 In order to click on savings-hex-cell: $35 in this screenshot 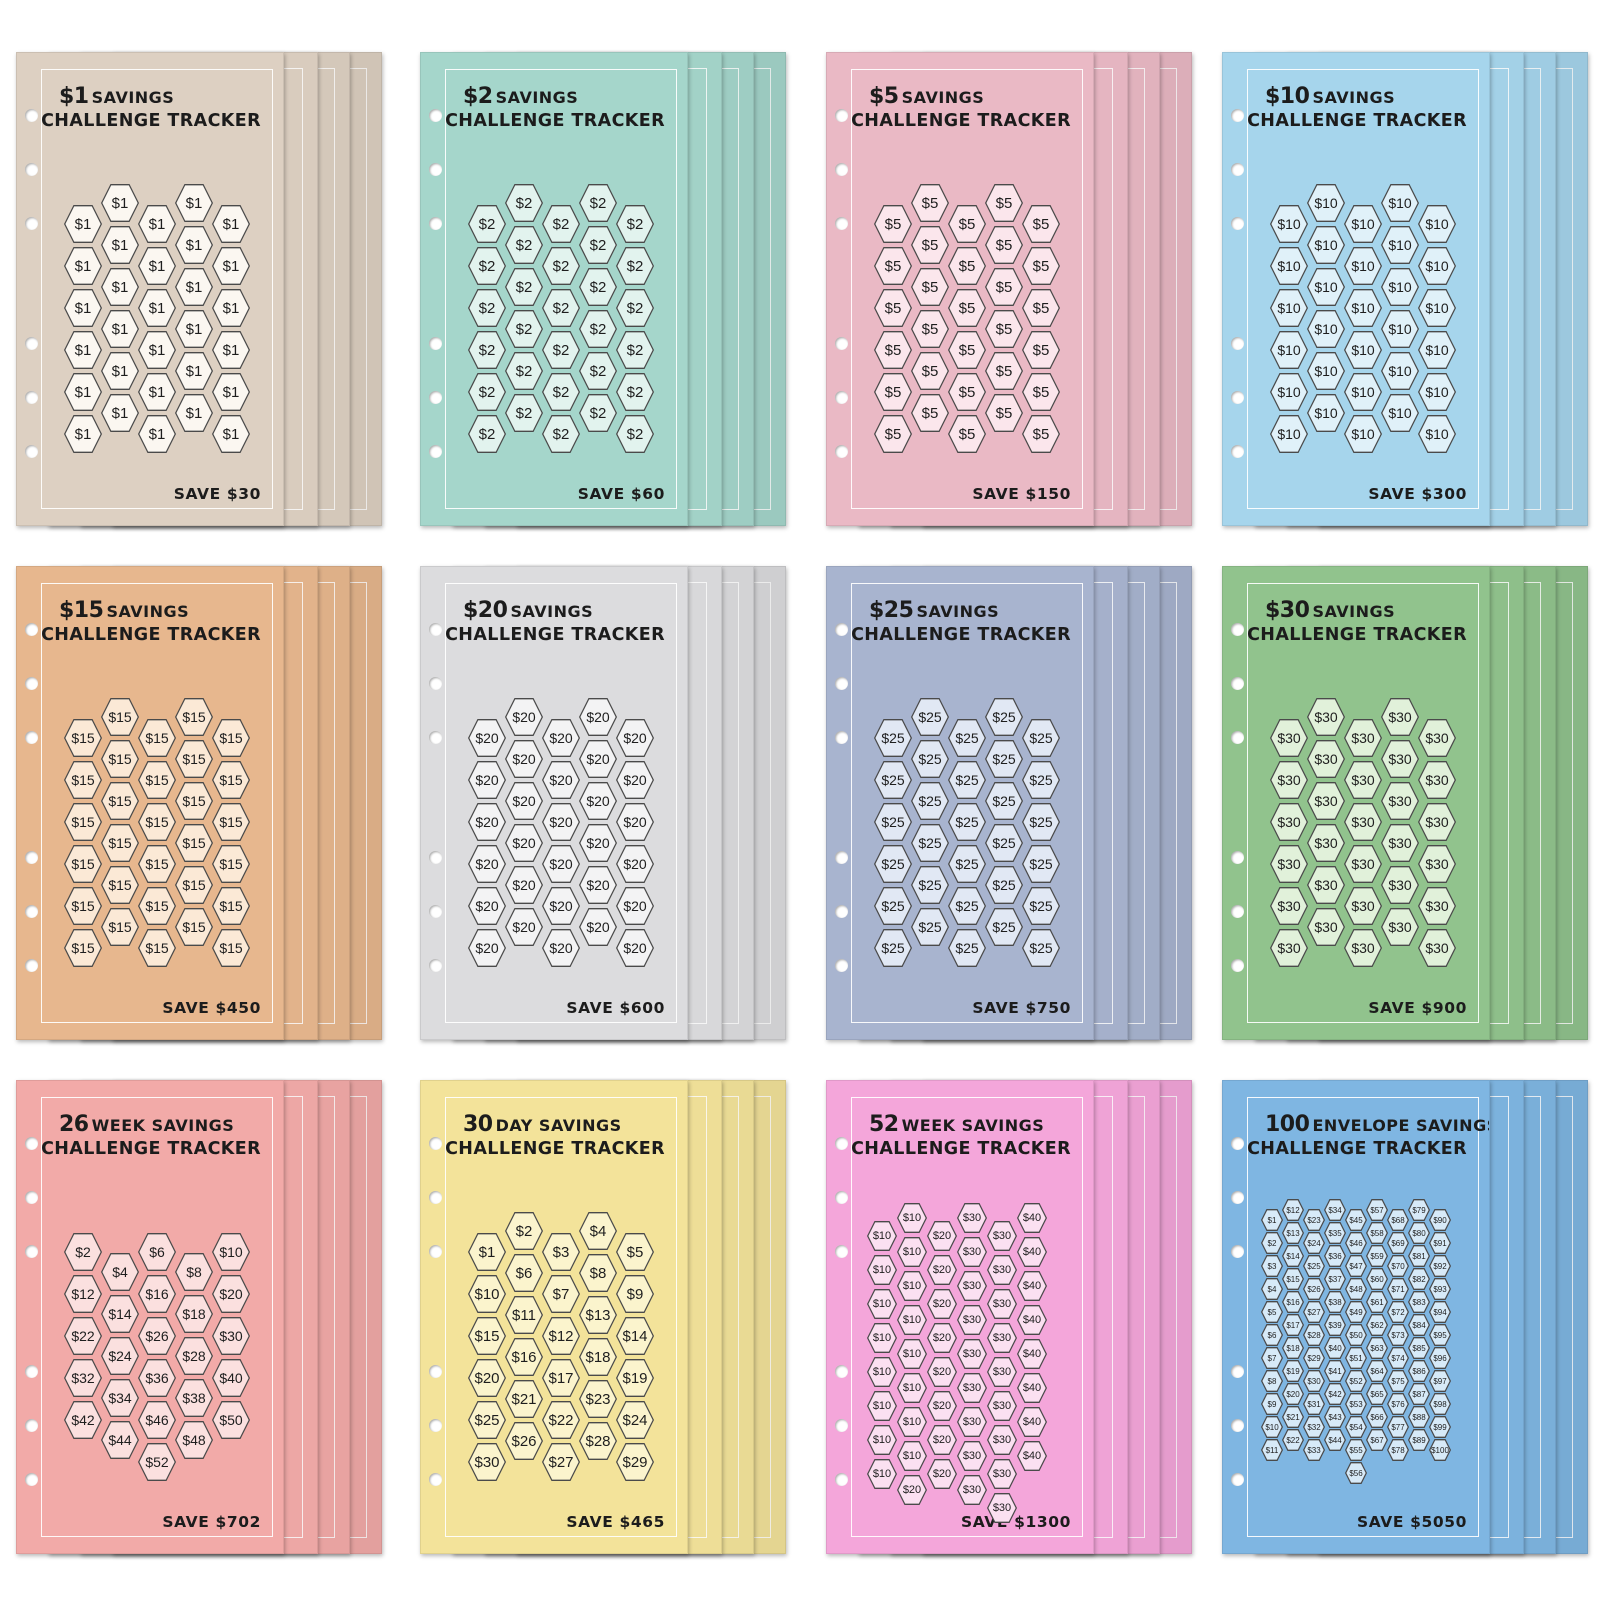, I will do `click(1335, 1233)`.